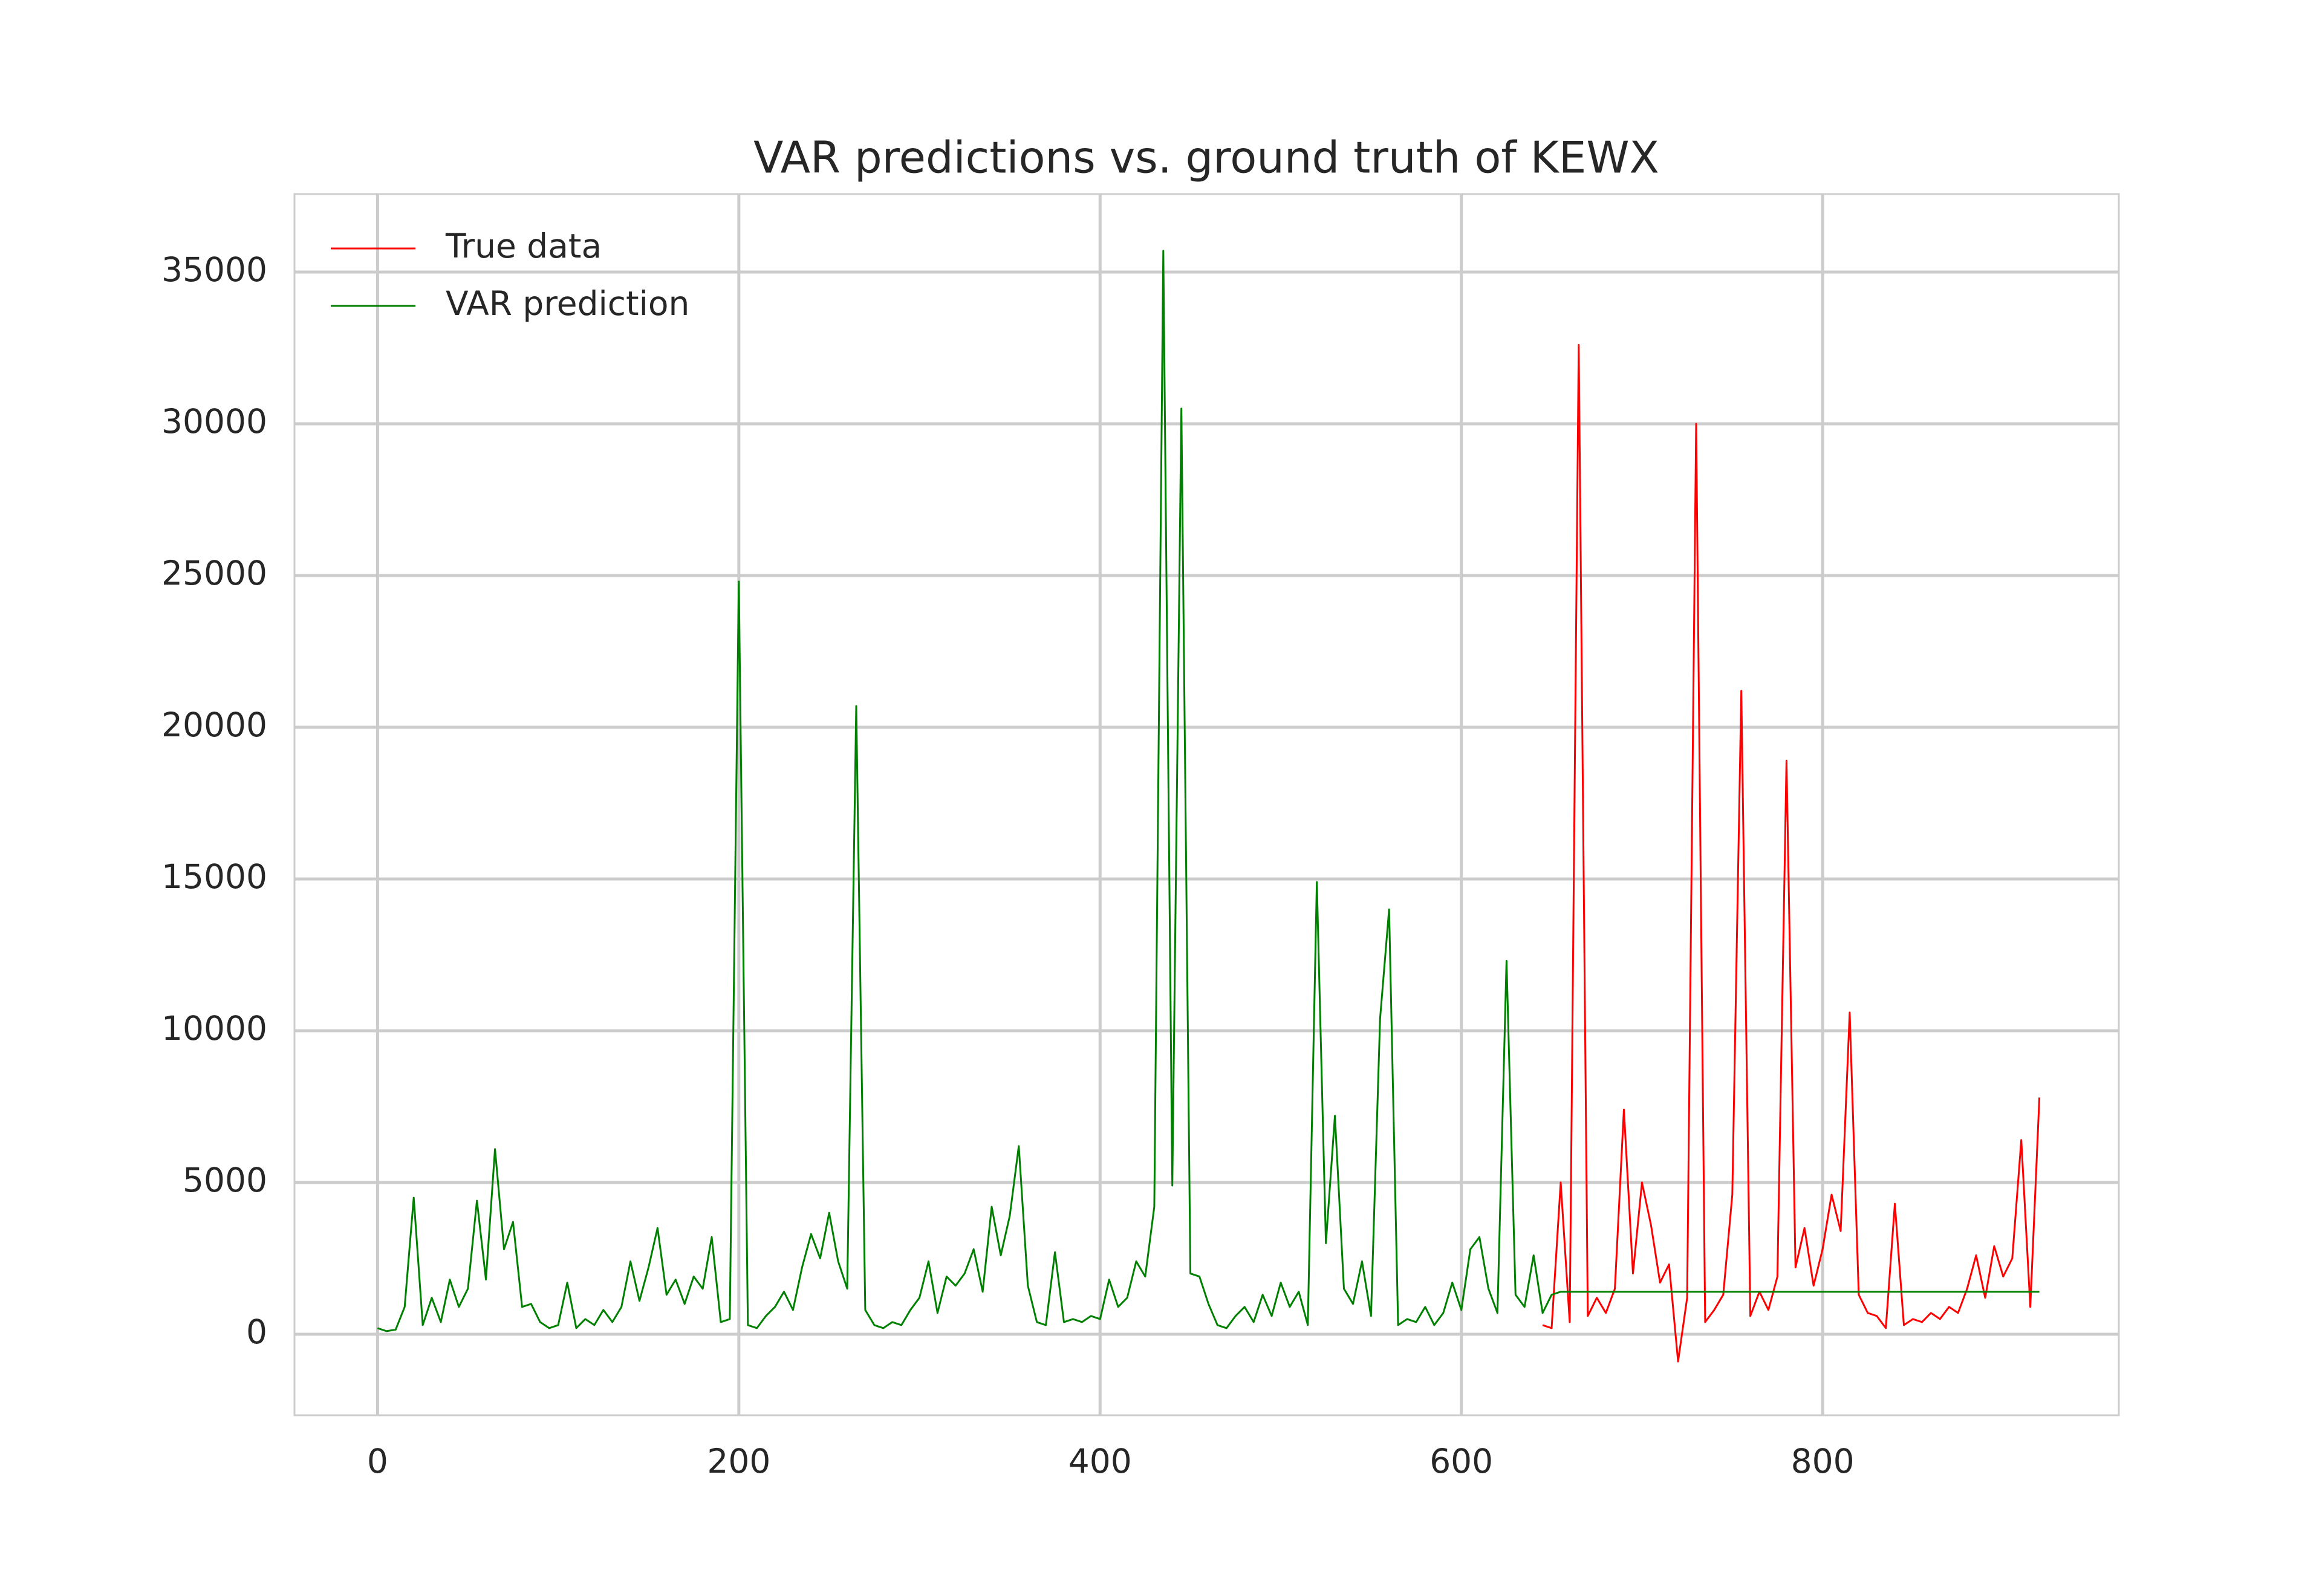  Describe the element at coordinates (225, 1180) in the screenshot. I see `y-tick-label: 5000` at that location.